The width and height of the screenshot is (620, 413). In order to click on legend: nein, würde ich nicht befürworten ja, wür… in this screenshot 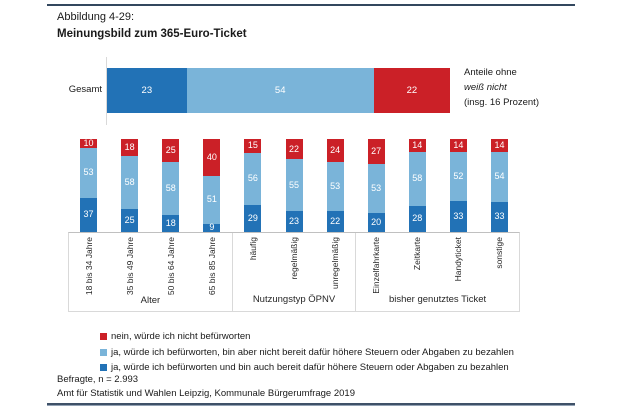, I will do `click(307, 352)`.